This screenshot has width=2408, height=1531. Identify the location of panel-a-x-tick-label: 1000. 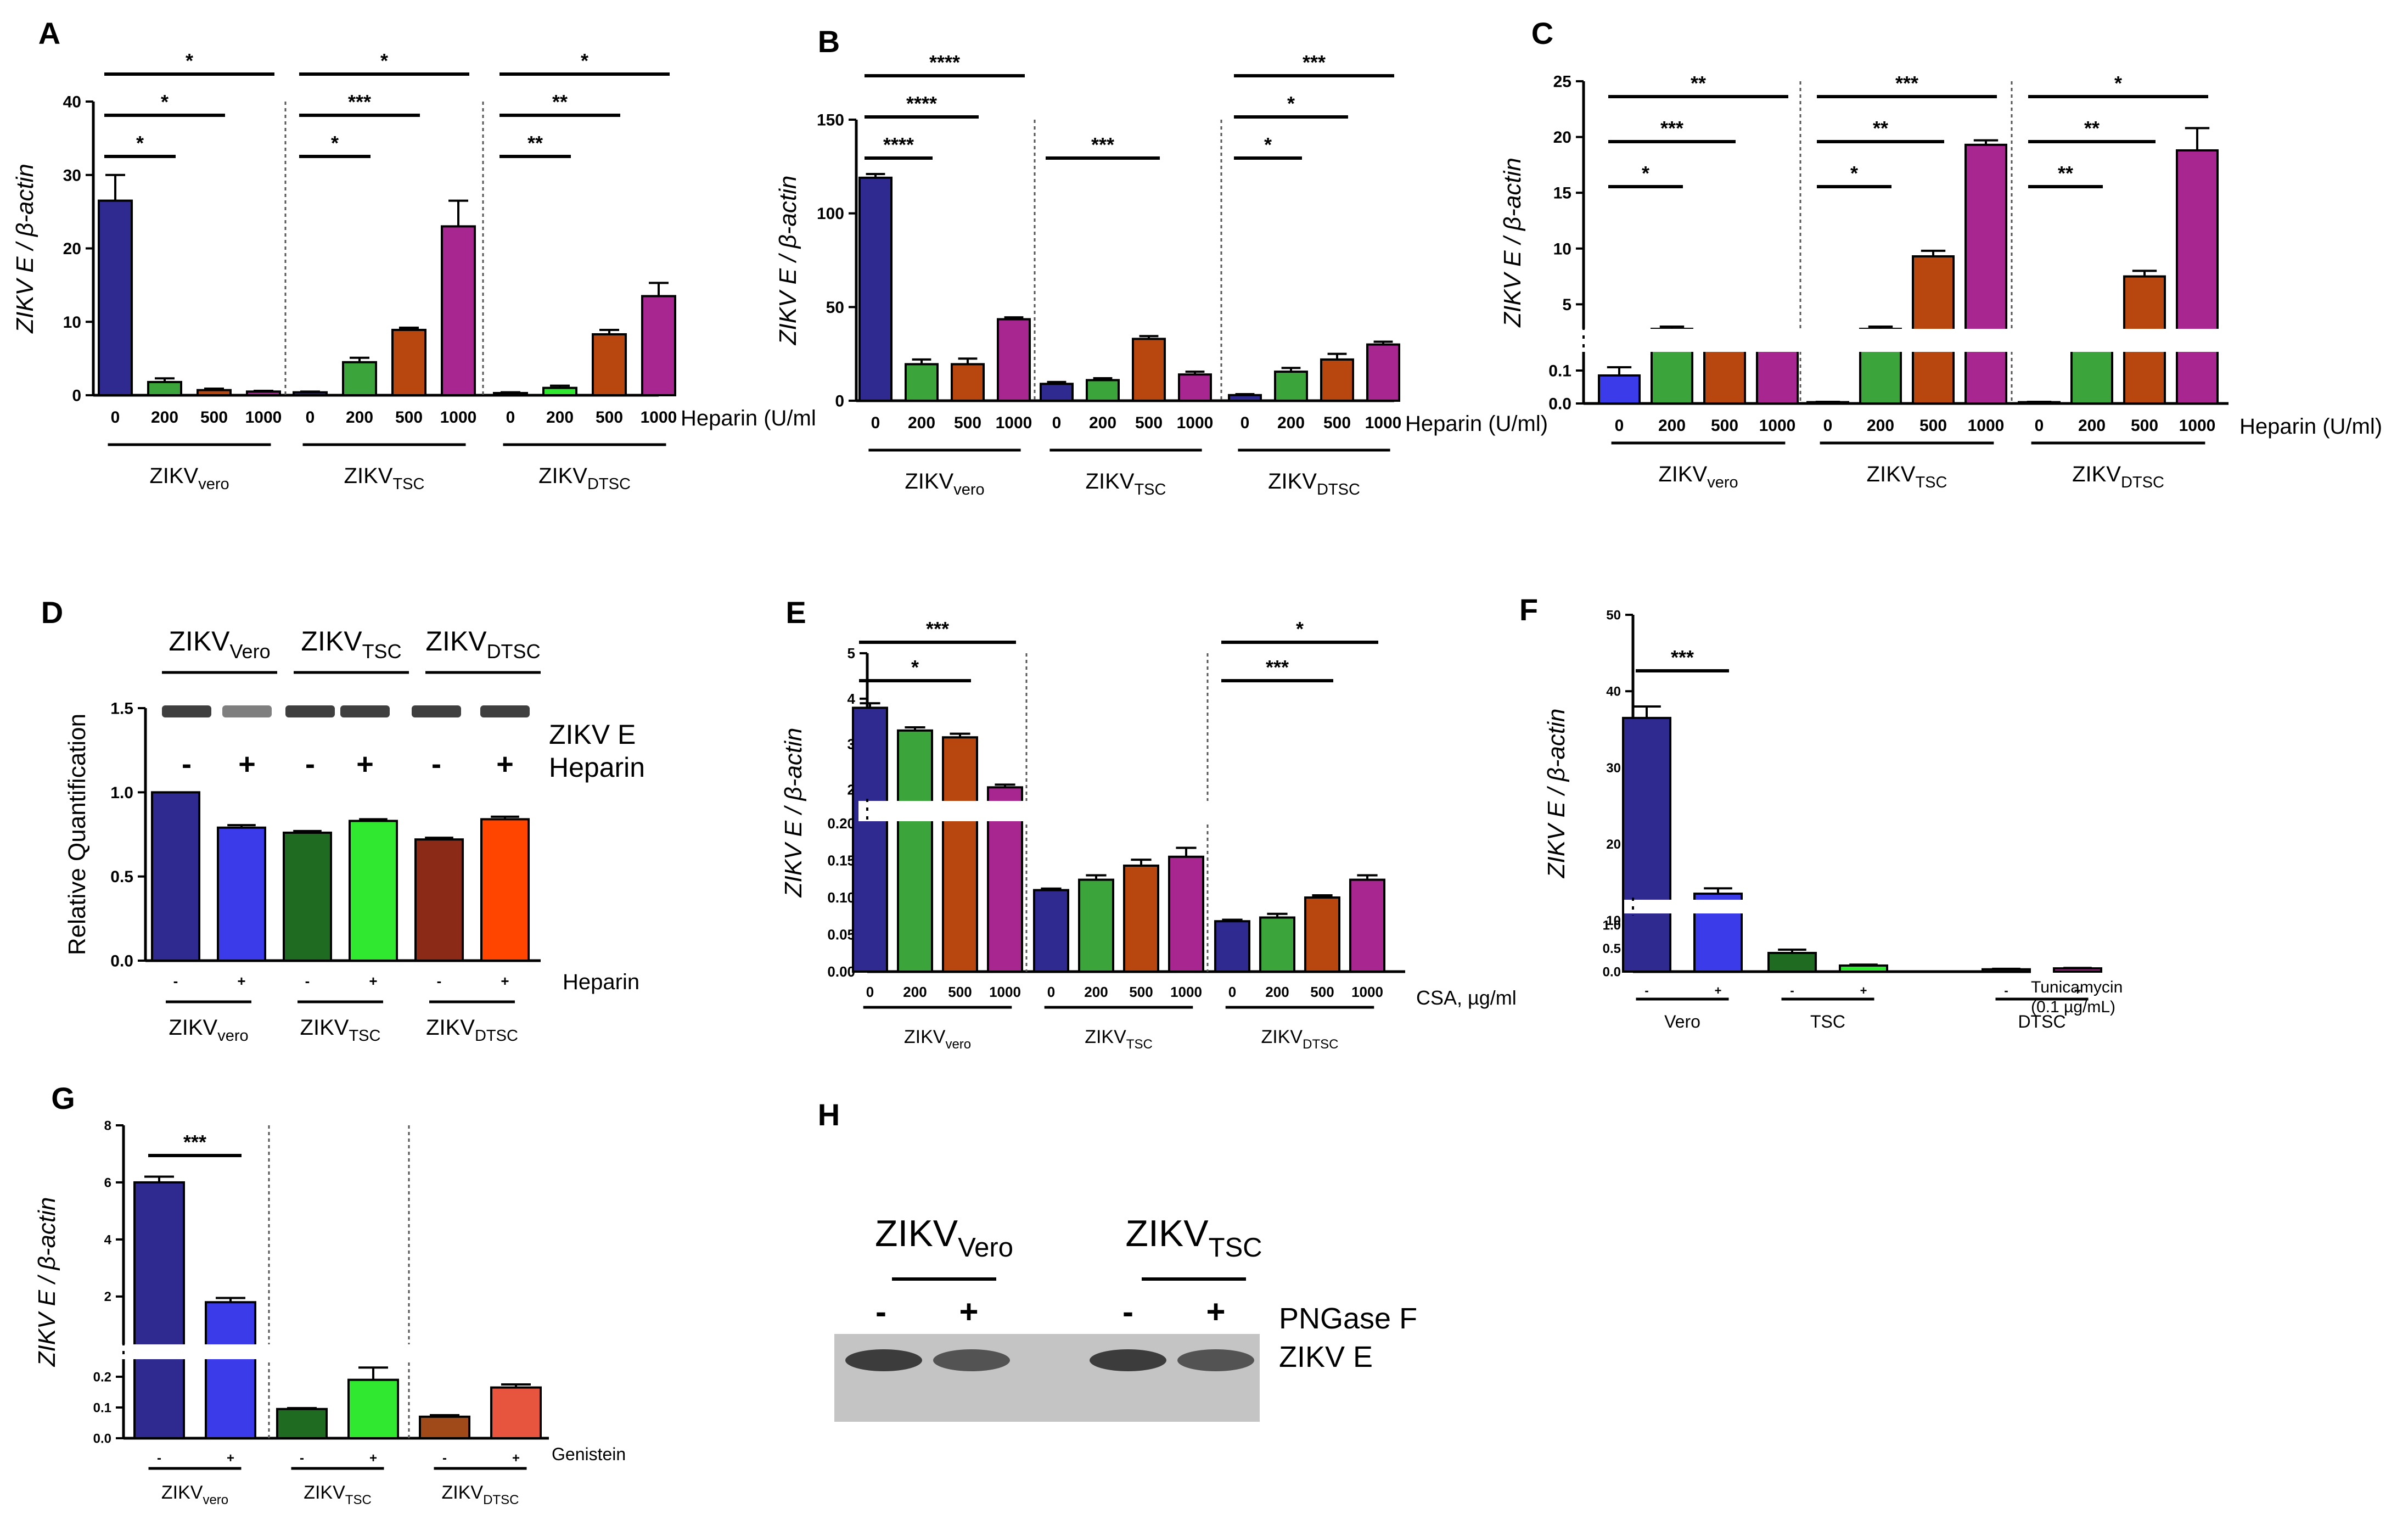
(659, 417).